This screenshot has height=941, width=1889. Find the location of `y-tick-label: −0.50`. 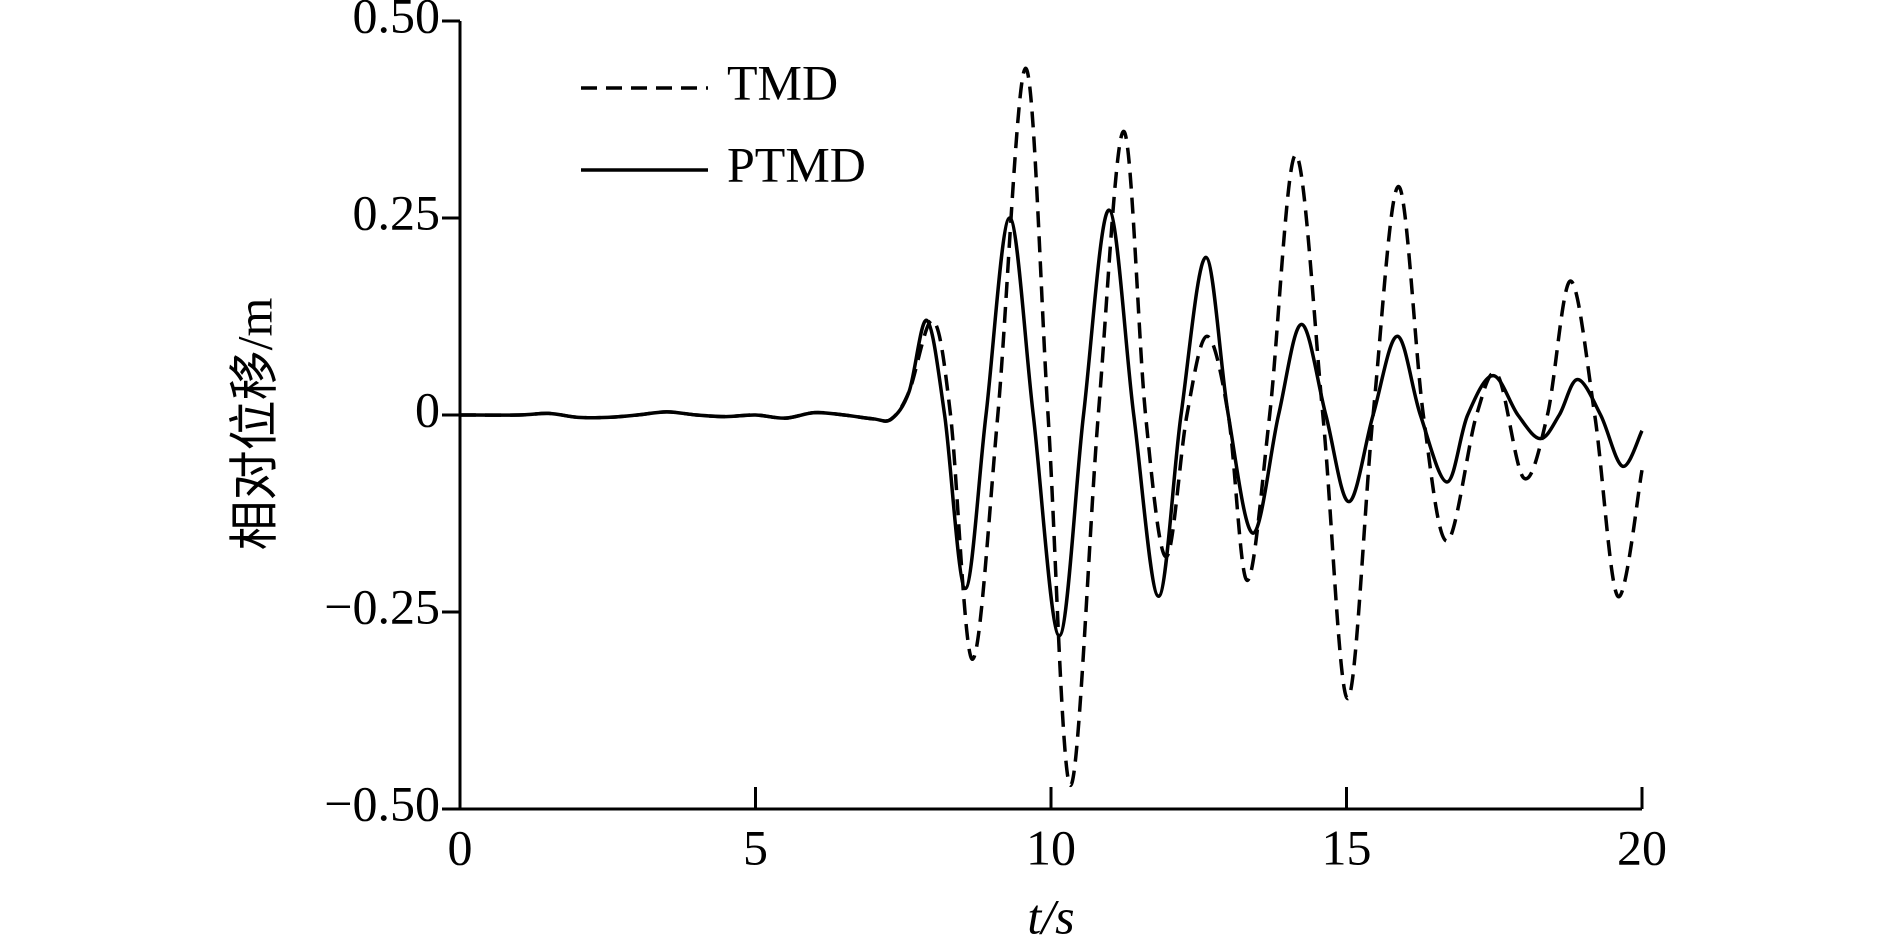

y-tick-label: −0.50 is located at coordinates (382, 803).